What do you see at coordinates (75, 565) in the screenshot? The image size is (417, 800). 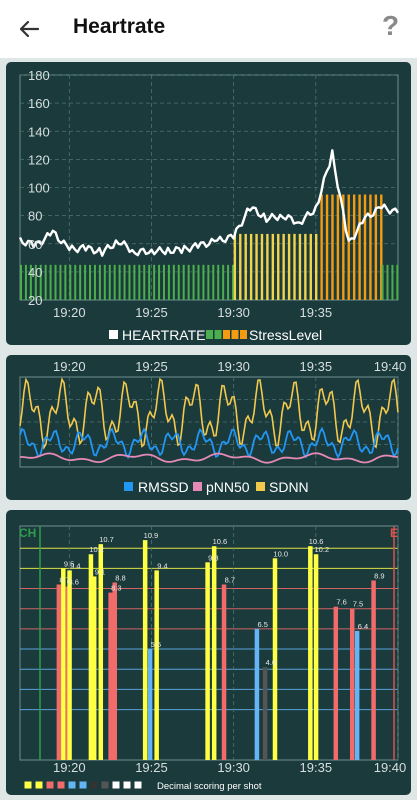 I see `score-label: 9.4` at bounding box center [75, 565].